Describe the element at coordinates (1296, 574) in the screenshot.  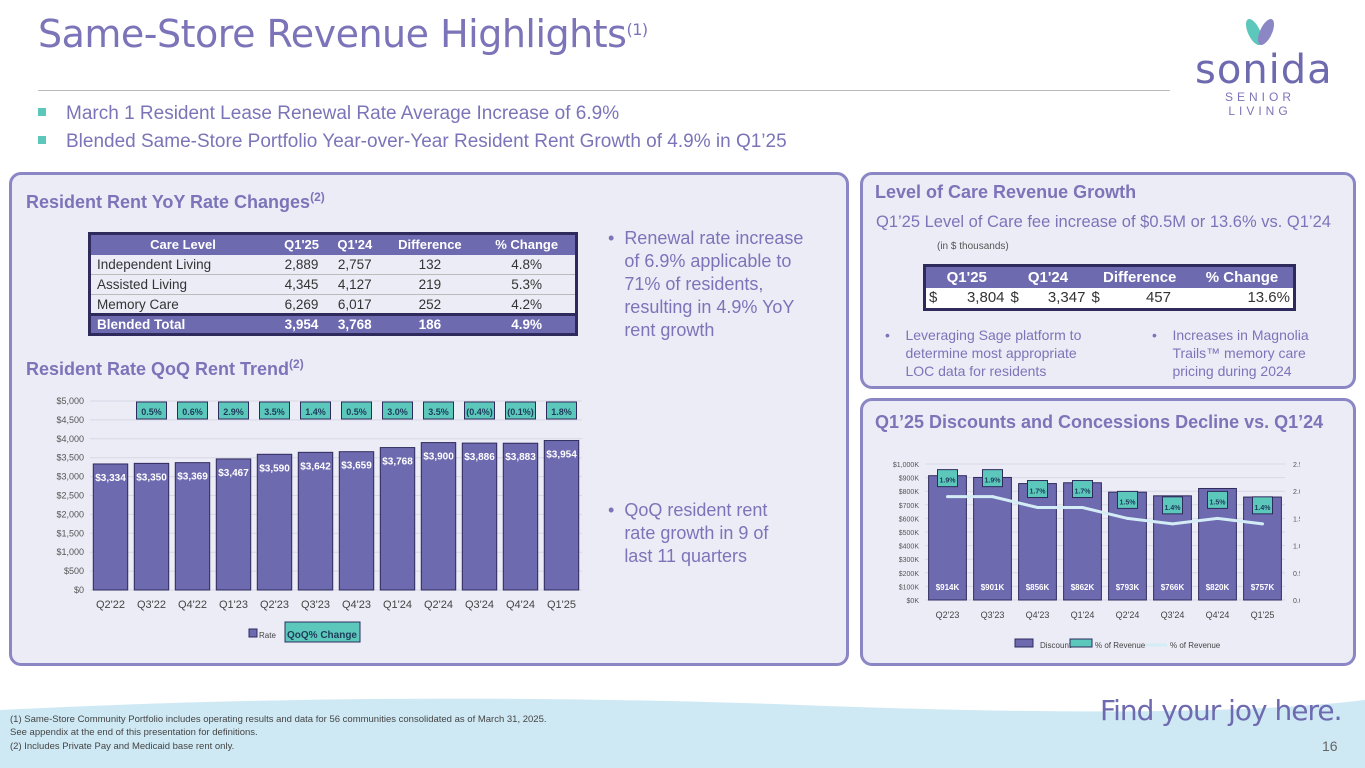
I see `y2-tick-label: 0.5%` at that location.